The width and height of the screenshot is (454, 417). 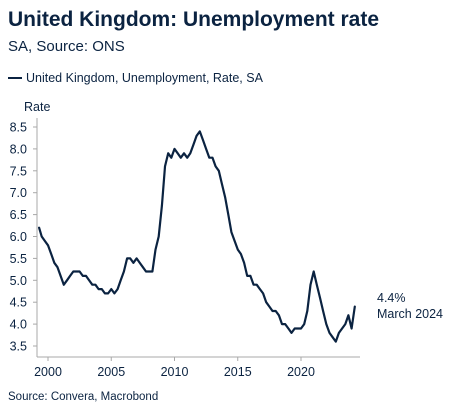 What do you see at coordinates (238, 372) in the screenshot?
I see `x-tick-label: 2015` at bounding box center [238, 372].